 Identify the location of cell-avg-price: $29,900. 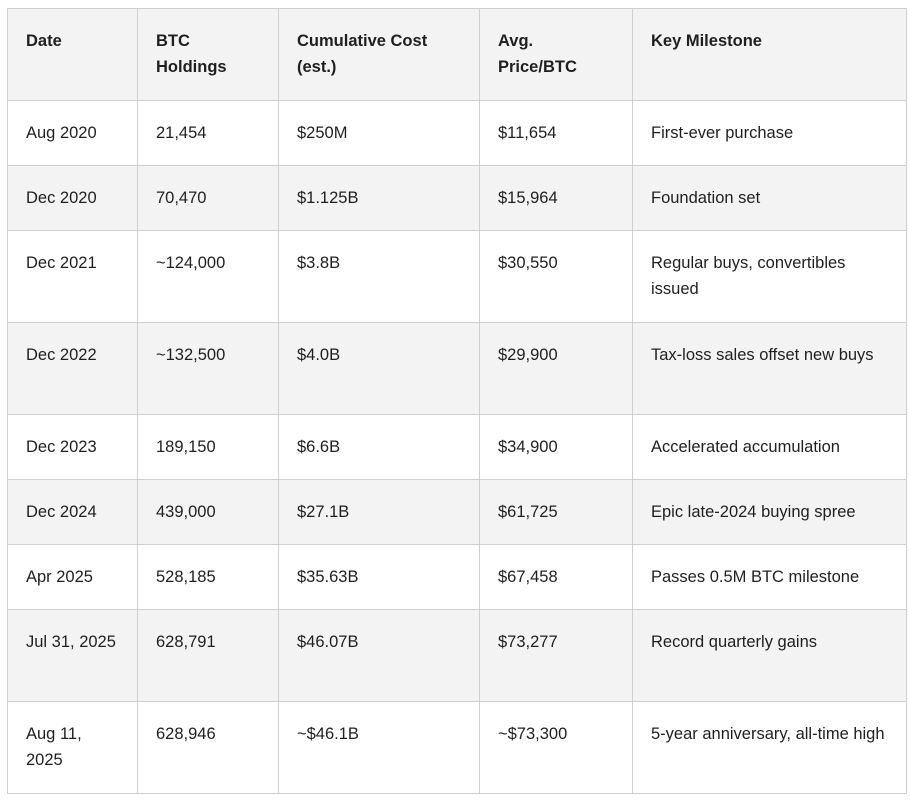
(556, 368).